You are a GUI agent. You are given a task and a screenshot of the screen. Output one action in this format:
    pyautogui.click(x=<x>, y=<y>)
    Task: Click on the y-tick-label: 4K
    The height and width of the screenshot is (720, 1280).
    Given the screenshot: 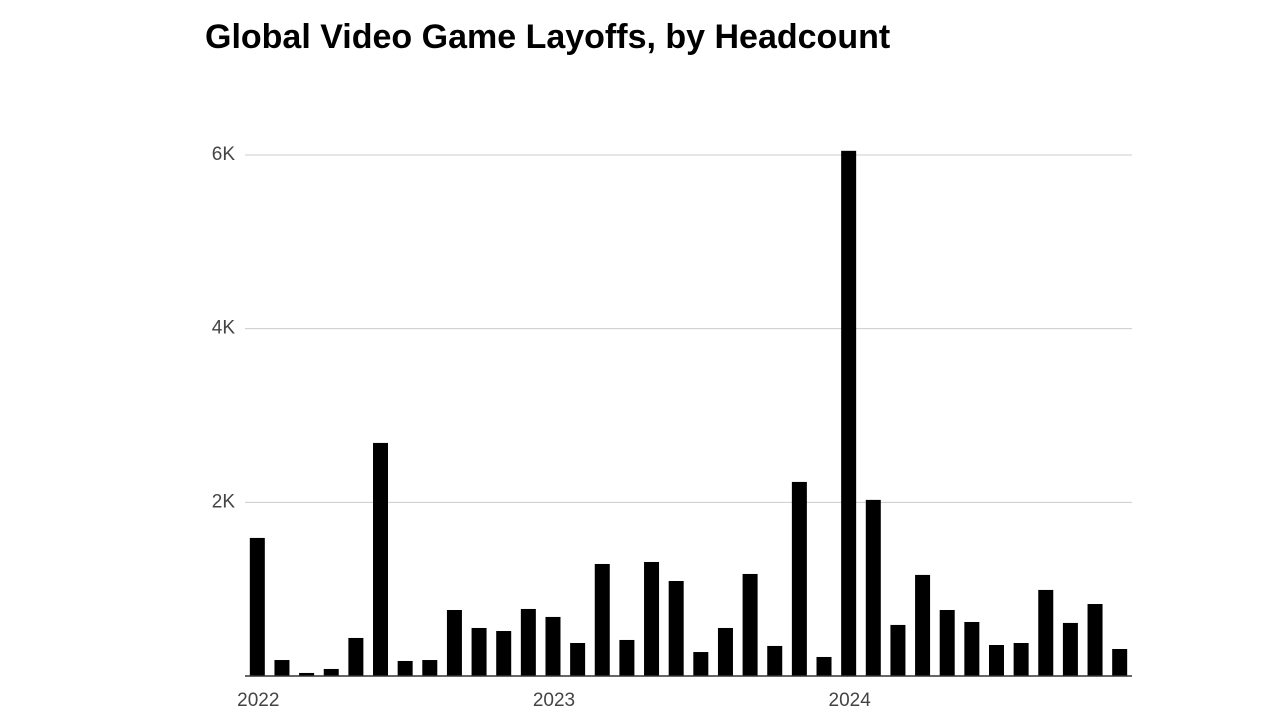 What is the action you would take?
    pyautogui.click(x=224, y=328)
    